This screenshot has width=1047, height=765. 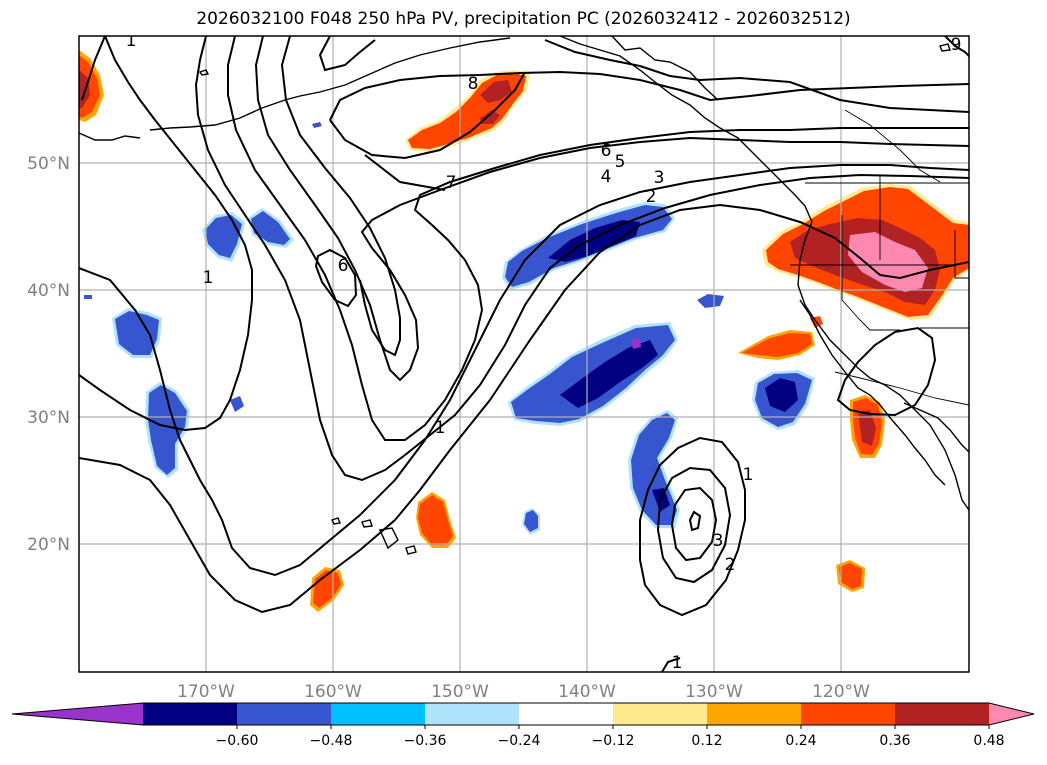 What do you see at coordinates (956, 45) in the screenshot?
I see `contour-label: 9` at bounding box center [956, 45].